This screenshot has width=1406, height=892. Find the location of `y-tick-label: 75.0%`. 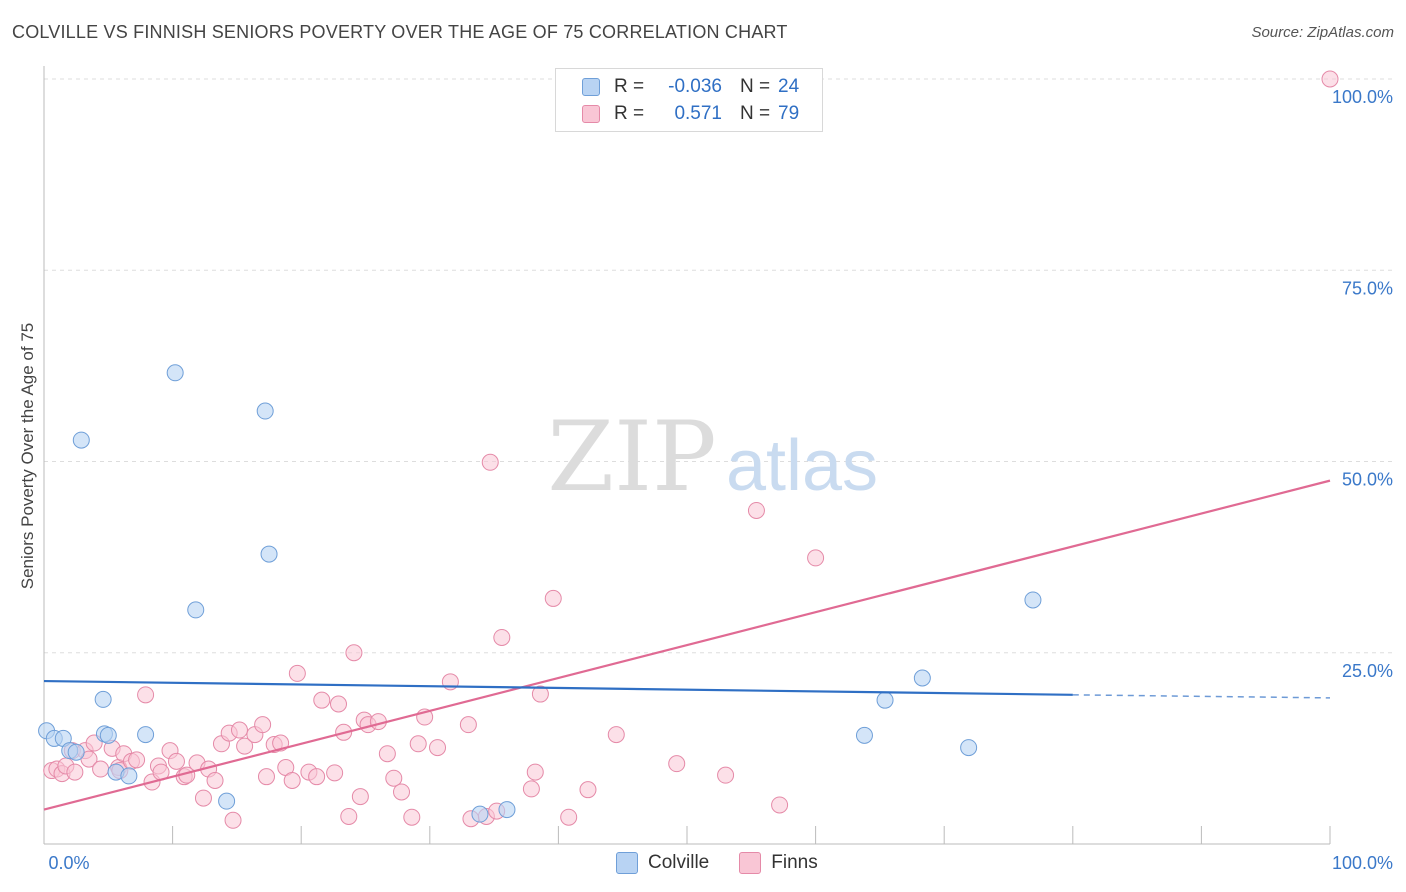

y-tick-label: 75.0% is located at coordinates (1367, 288).